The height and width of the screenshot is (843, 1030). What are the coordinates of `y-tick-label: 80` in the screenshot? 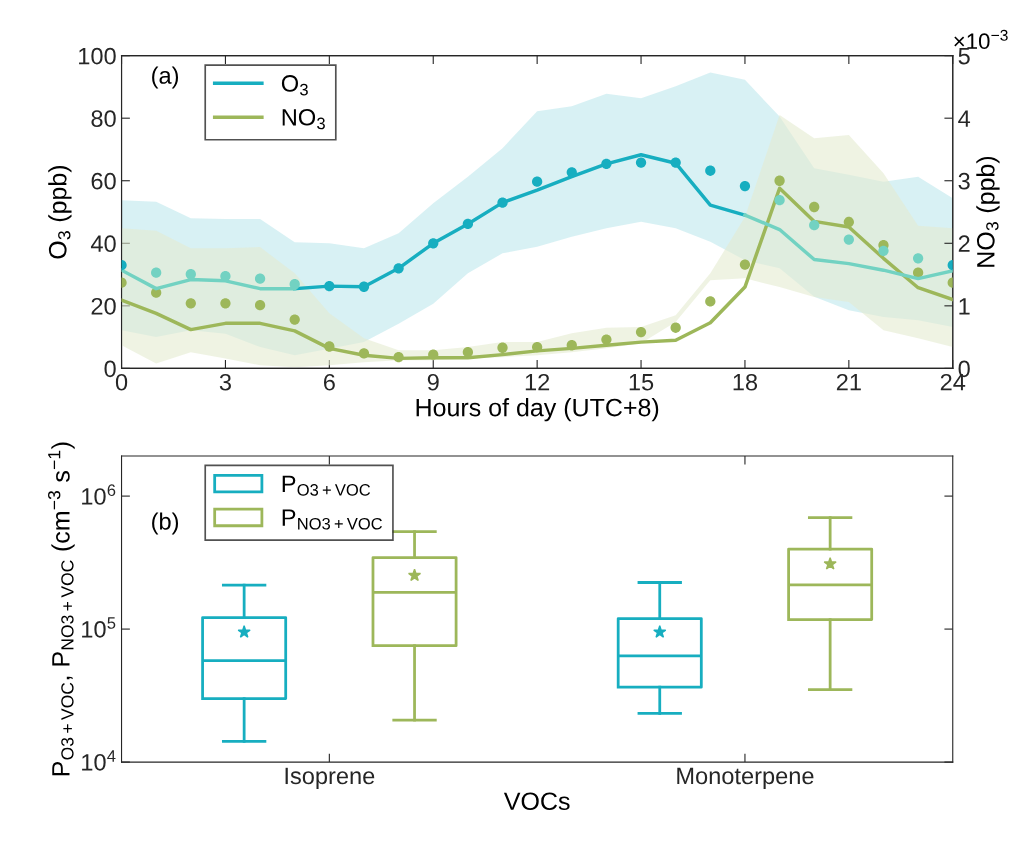 It's located at (103, 118).